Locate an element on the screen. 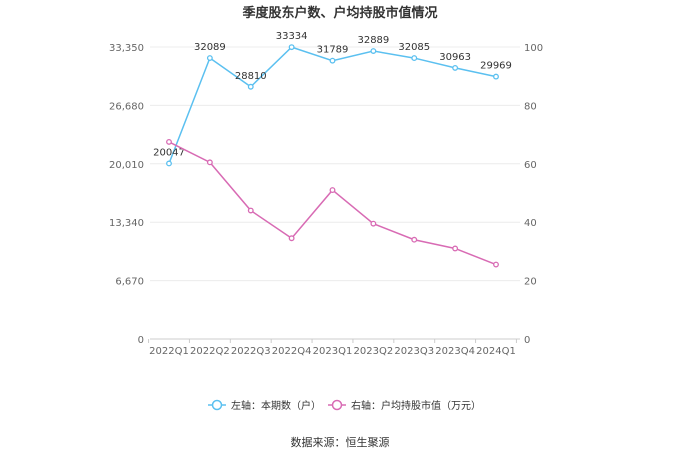 This screenshot has height=464, width=680. x-axis-tick-label: 2023Q3 is located at coordinates (414, 351).